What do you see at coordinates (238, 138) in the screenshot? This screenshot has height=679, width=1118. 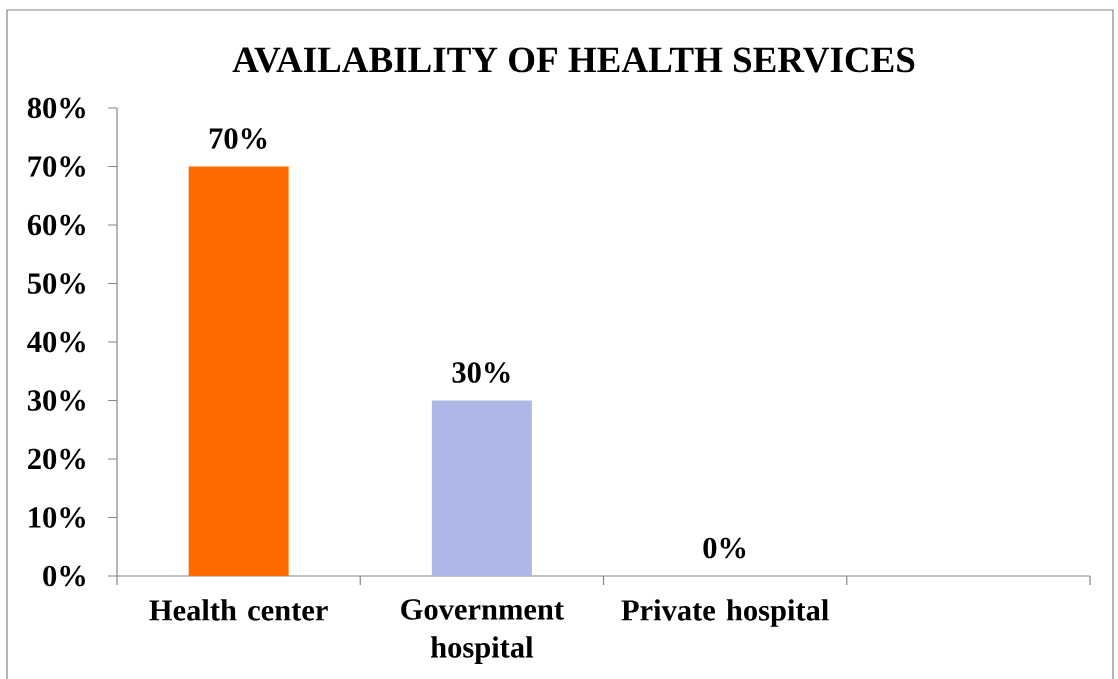 I see `data-label: 70%` at bounding box center [238, 138].